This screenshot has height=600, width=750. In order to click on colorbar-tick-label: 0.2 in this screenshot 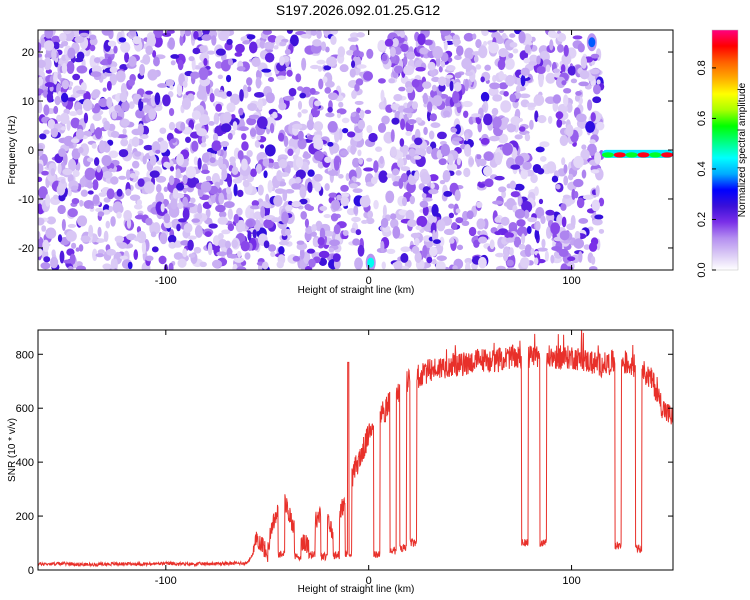, I will do `click(702, 219)`.